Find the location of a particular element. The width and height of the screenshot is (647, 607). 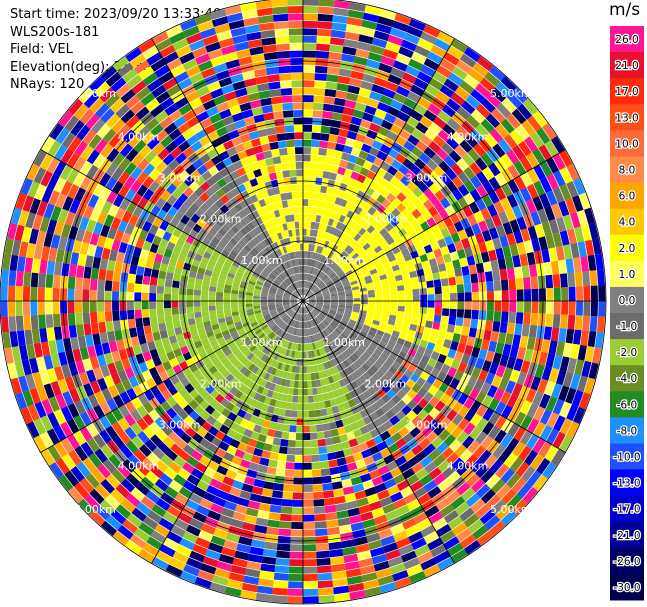

nrays-label: NRays: 120 is located at coordinates (47, 84).